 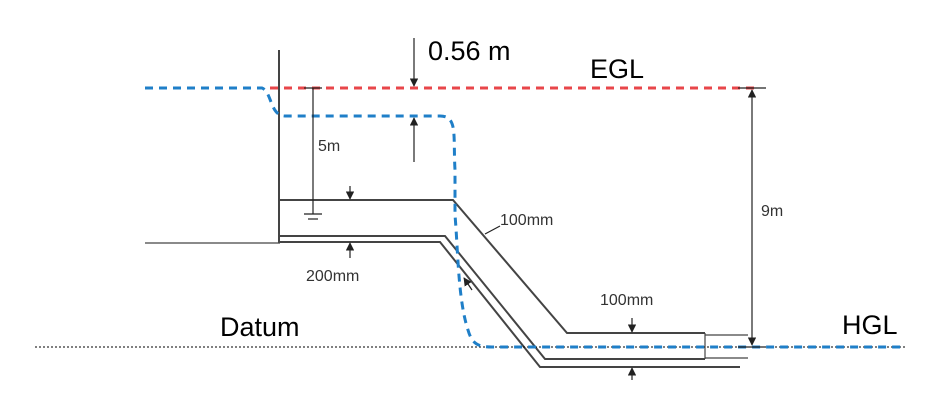 I want to click on depth-label: 5m, so click(x=329, y=146).